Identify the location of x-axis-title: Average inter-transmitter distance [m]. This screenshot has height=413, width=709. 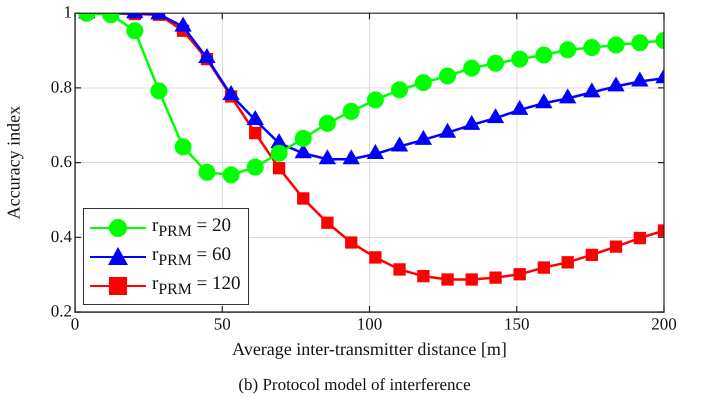
(369, 348).